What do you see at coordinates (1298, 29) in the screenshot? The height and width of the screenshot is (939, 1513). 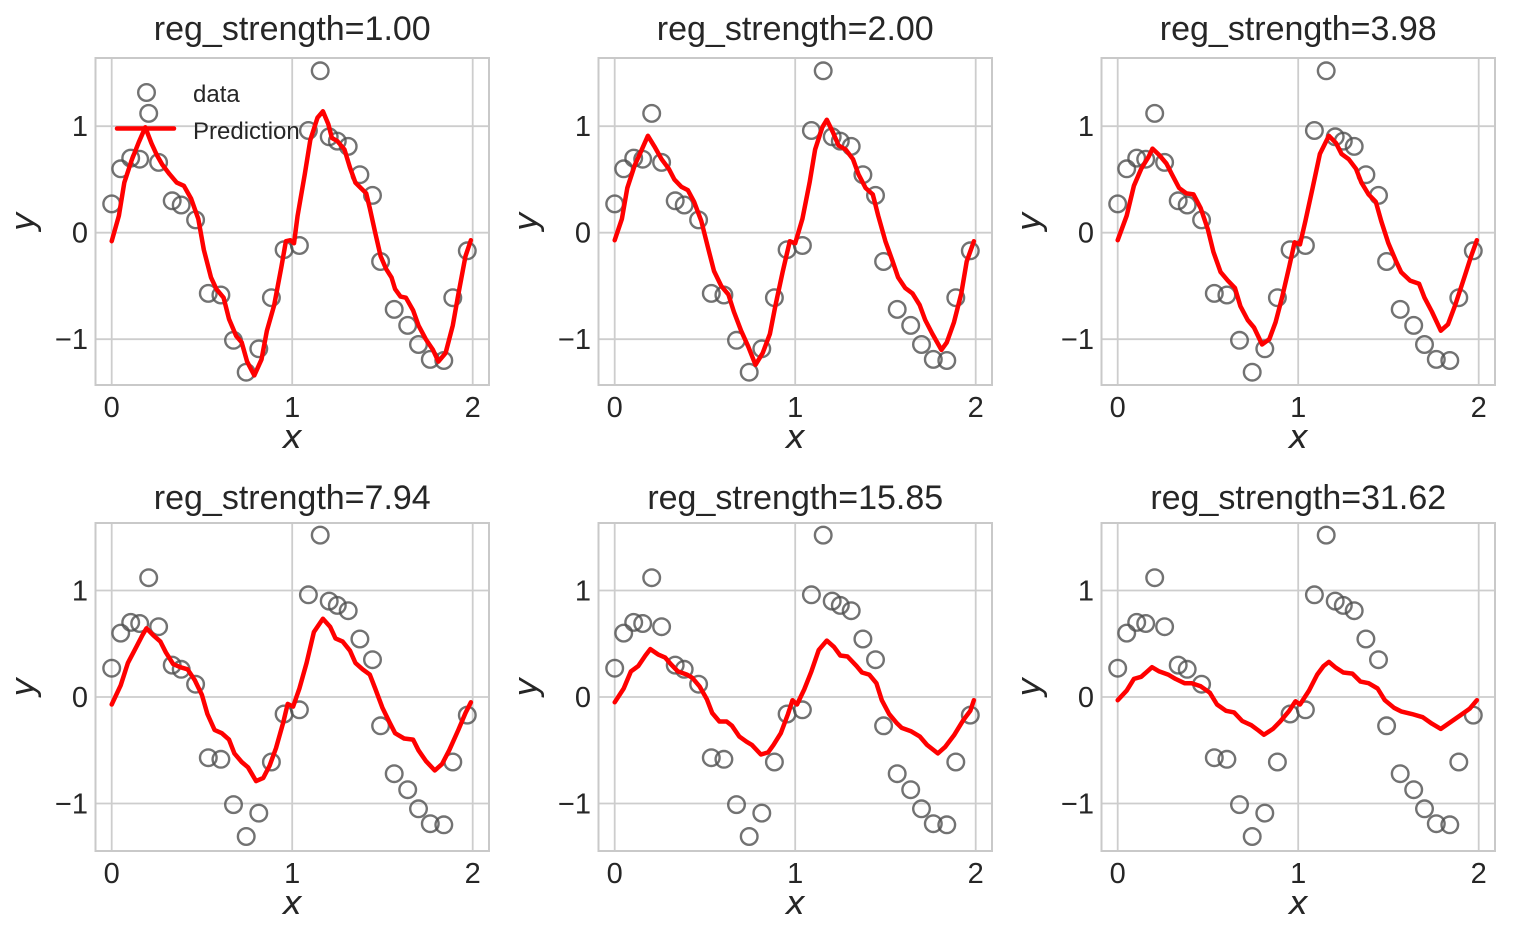 I see `subplot-title: reg_strength=3.98` at bounding box center [1298, 29].